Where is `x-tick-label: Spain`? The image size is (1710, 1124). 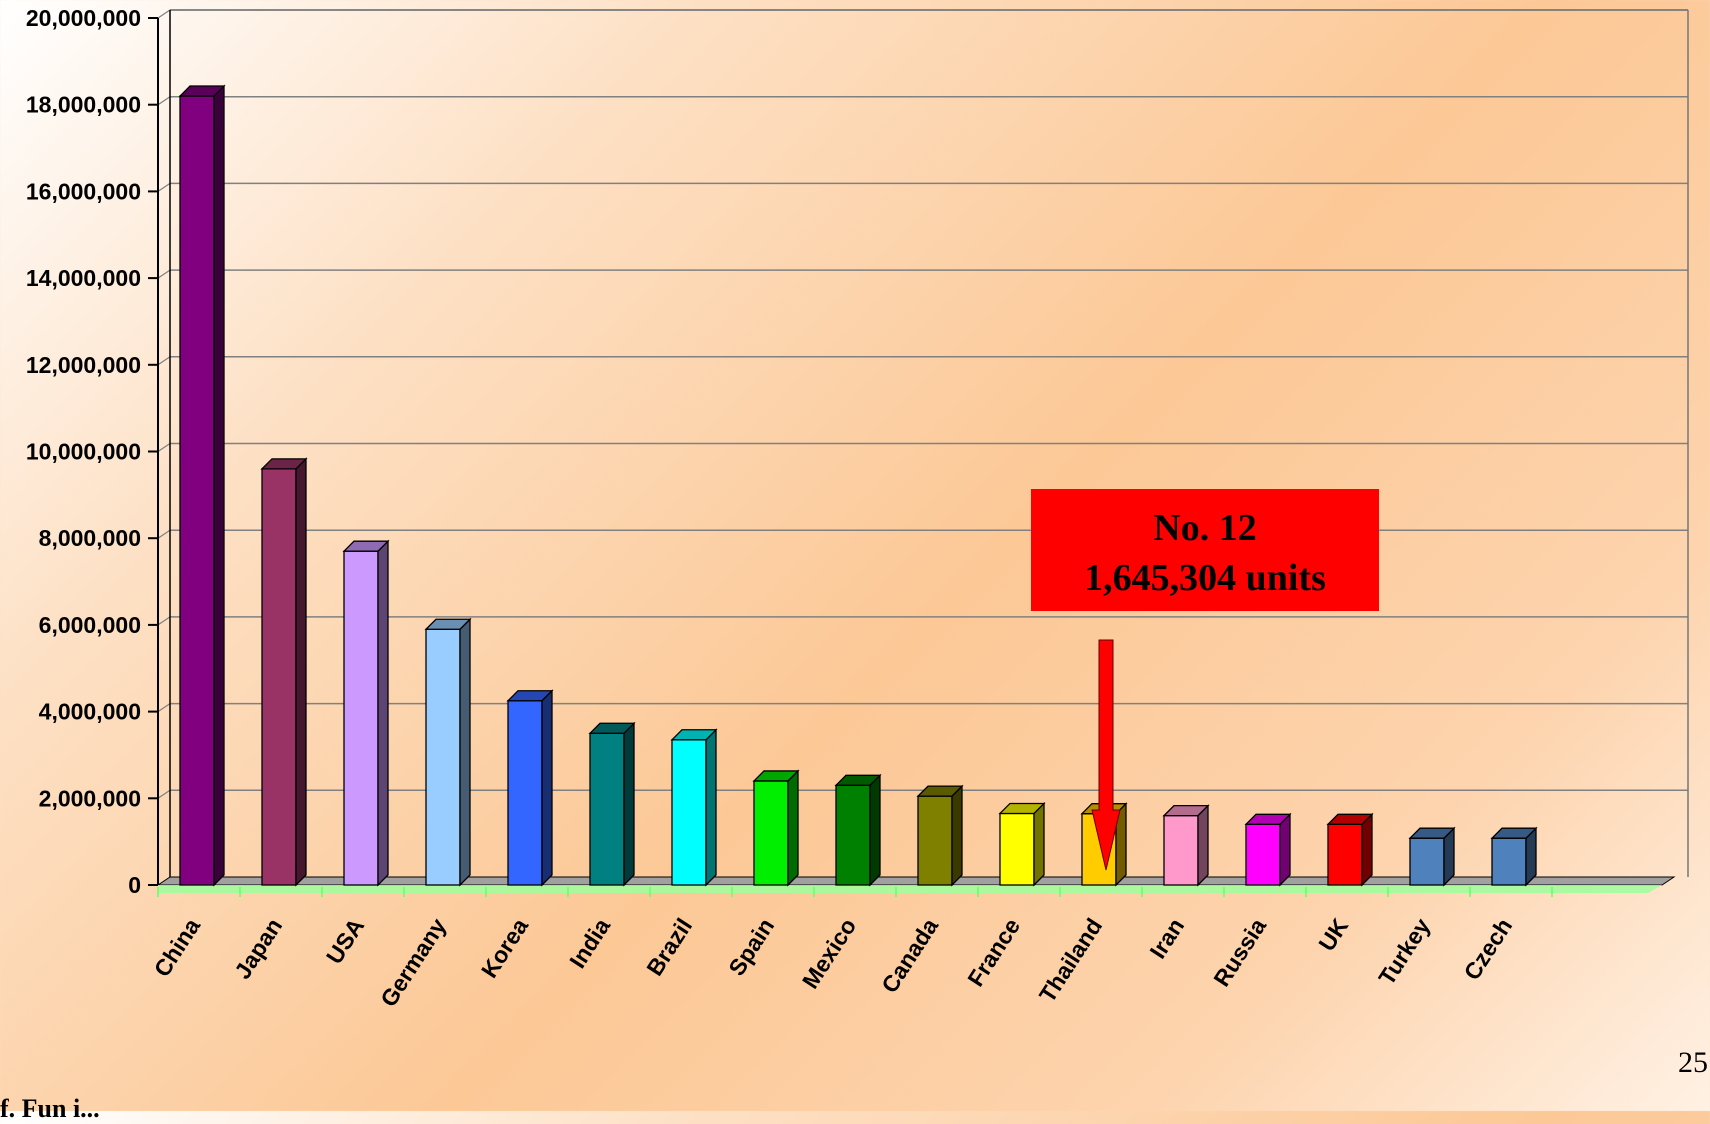 x-tick-label: Spain is located at coordinates (751, 947).